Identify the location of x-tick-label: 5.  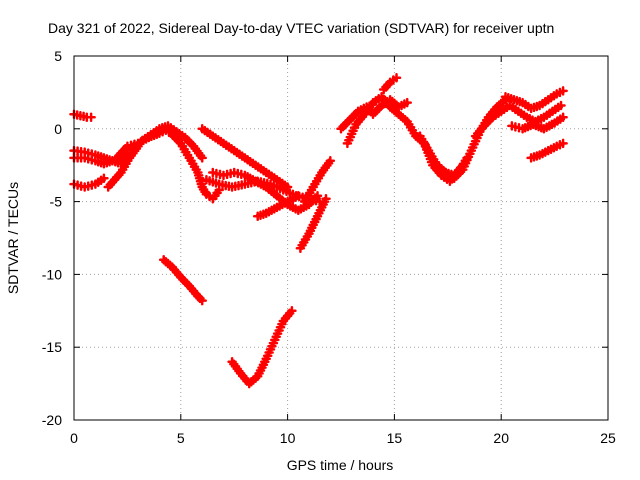
(181, 438).